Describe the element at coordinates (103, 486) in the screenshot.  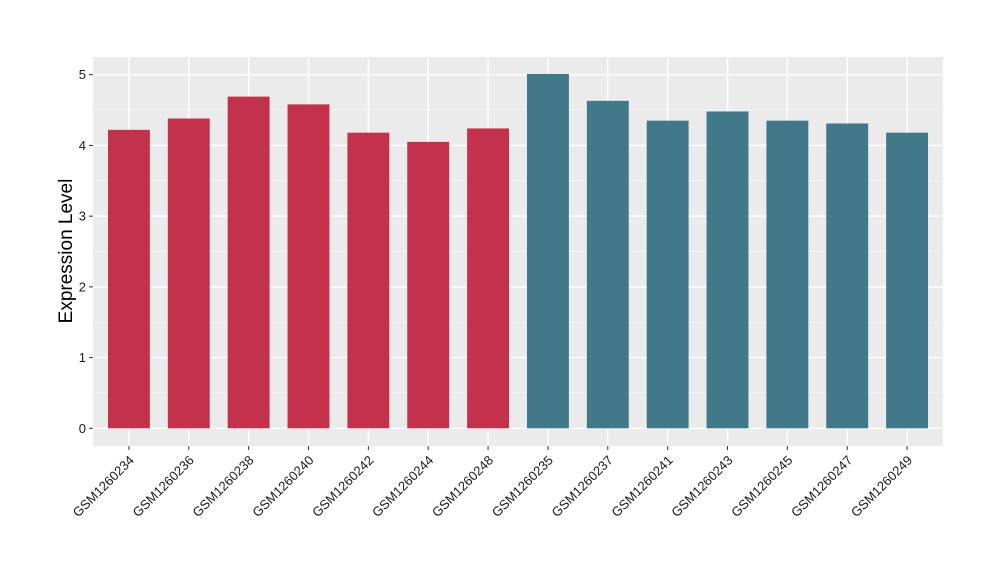
I see `x-tick-label: GSM1260234` at that location.